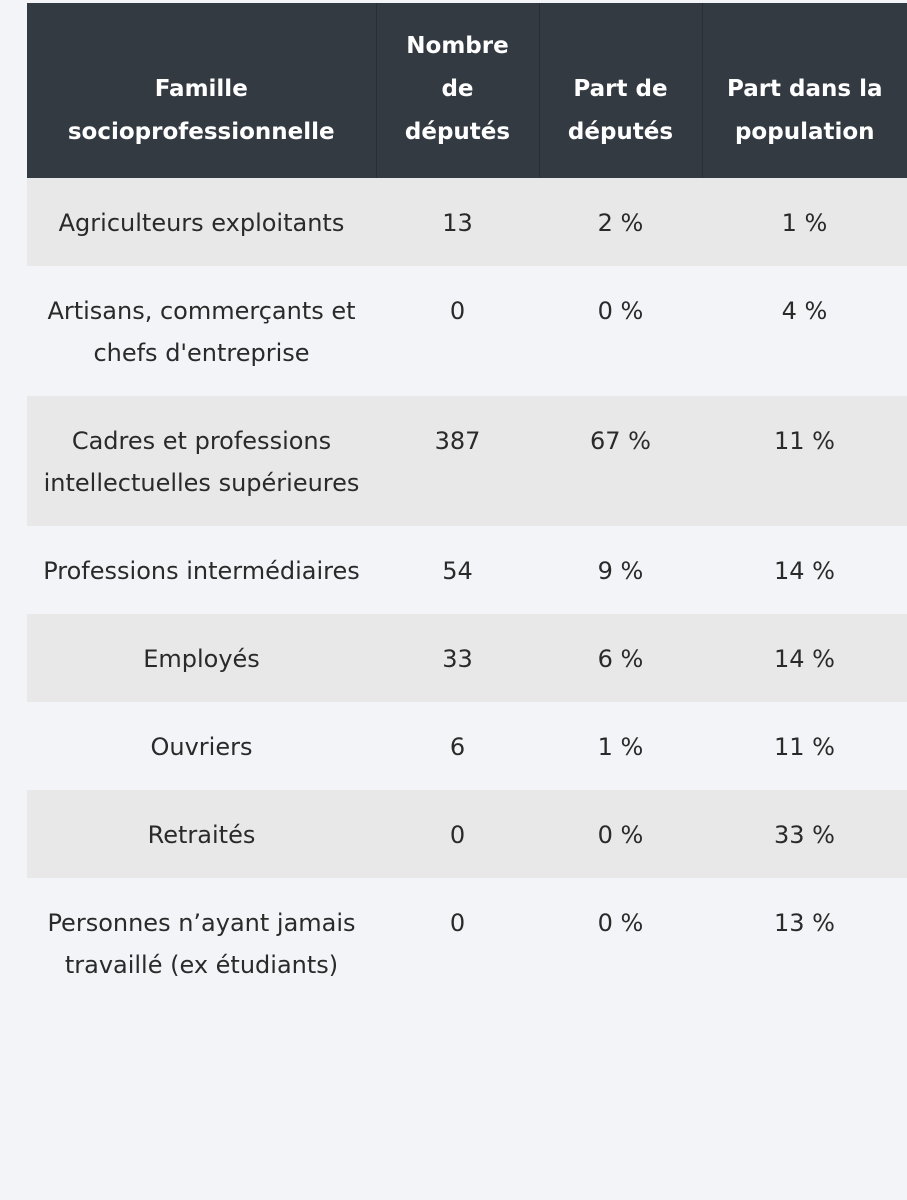 This screenshot has width=907, height=1200. Describe the element at coordinates (620, 570) in the screenshot. I see `value-cell: 9 %` at that location.